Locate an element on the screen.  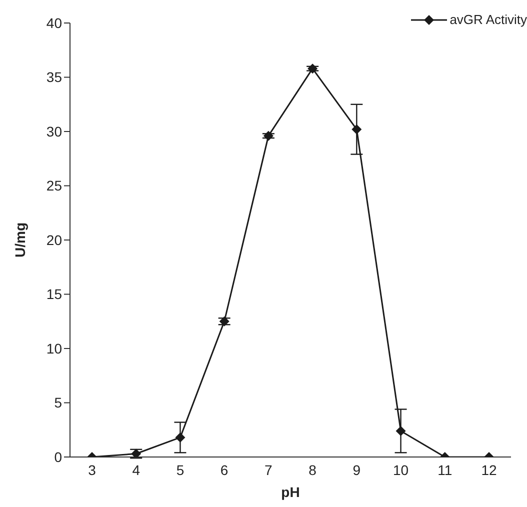
x-tick-label: 9 is located at coordinates (356, 470).